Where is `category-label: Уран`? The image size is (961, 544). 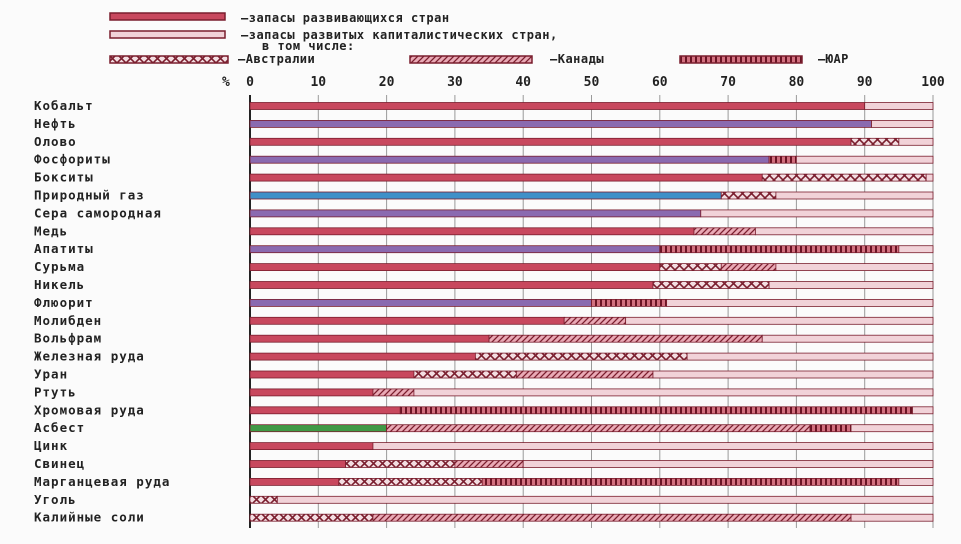 category-label: Уран is located at coordinates (51, 374).